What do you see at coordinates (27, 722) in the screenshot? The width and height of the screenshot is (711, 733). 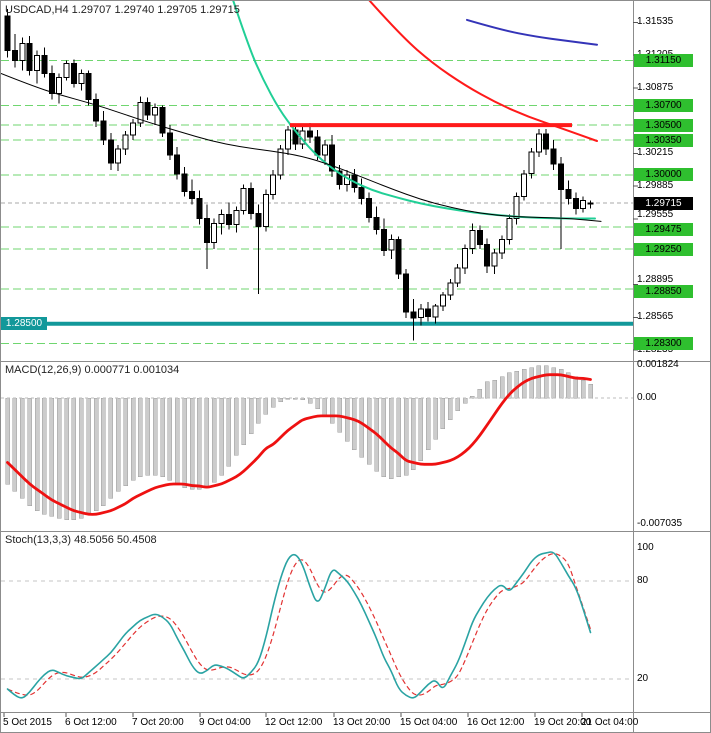 I see `time-axis-label: 5 Oct 2015` at bounding box center [27, 722].